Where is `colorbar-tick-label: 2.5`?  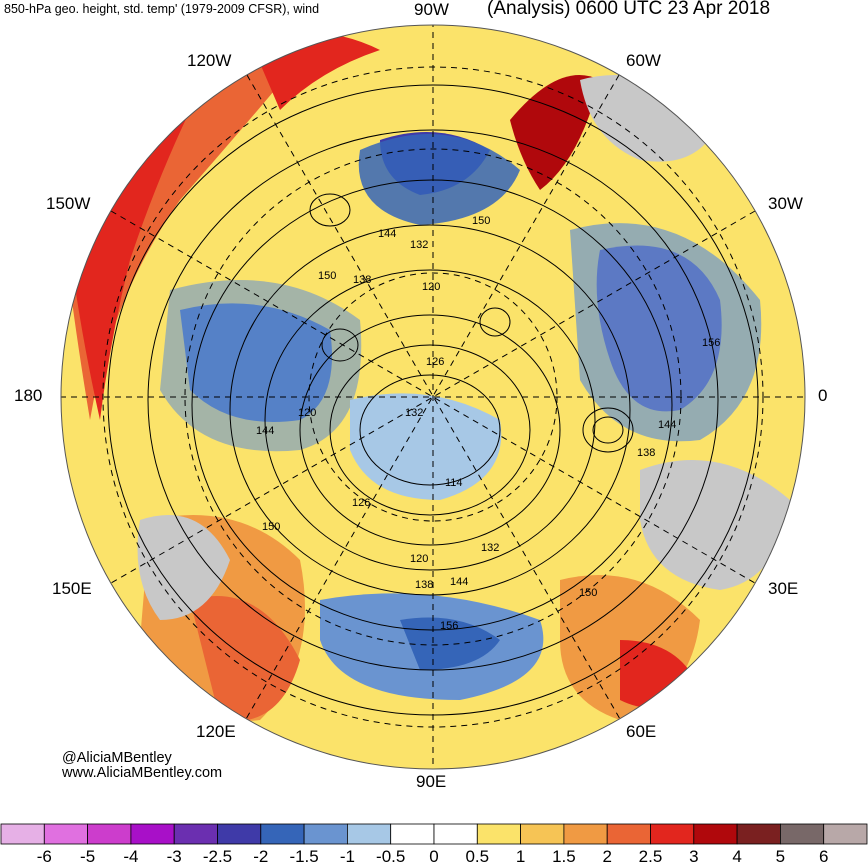
colorbar-tick-label: 2.5 is located at coordinates (651, 856).